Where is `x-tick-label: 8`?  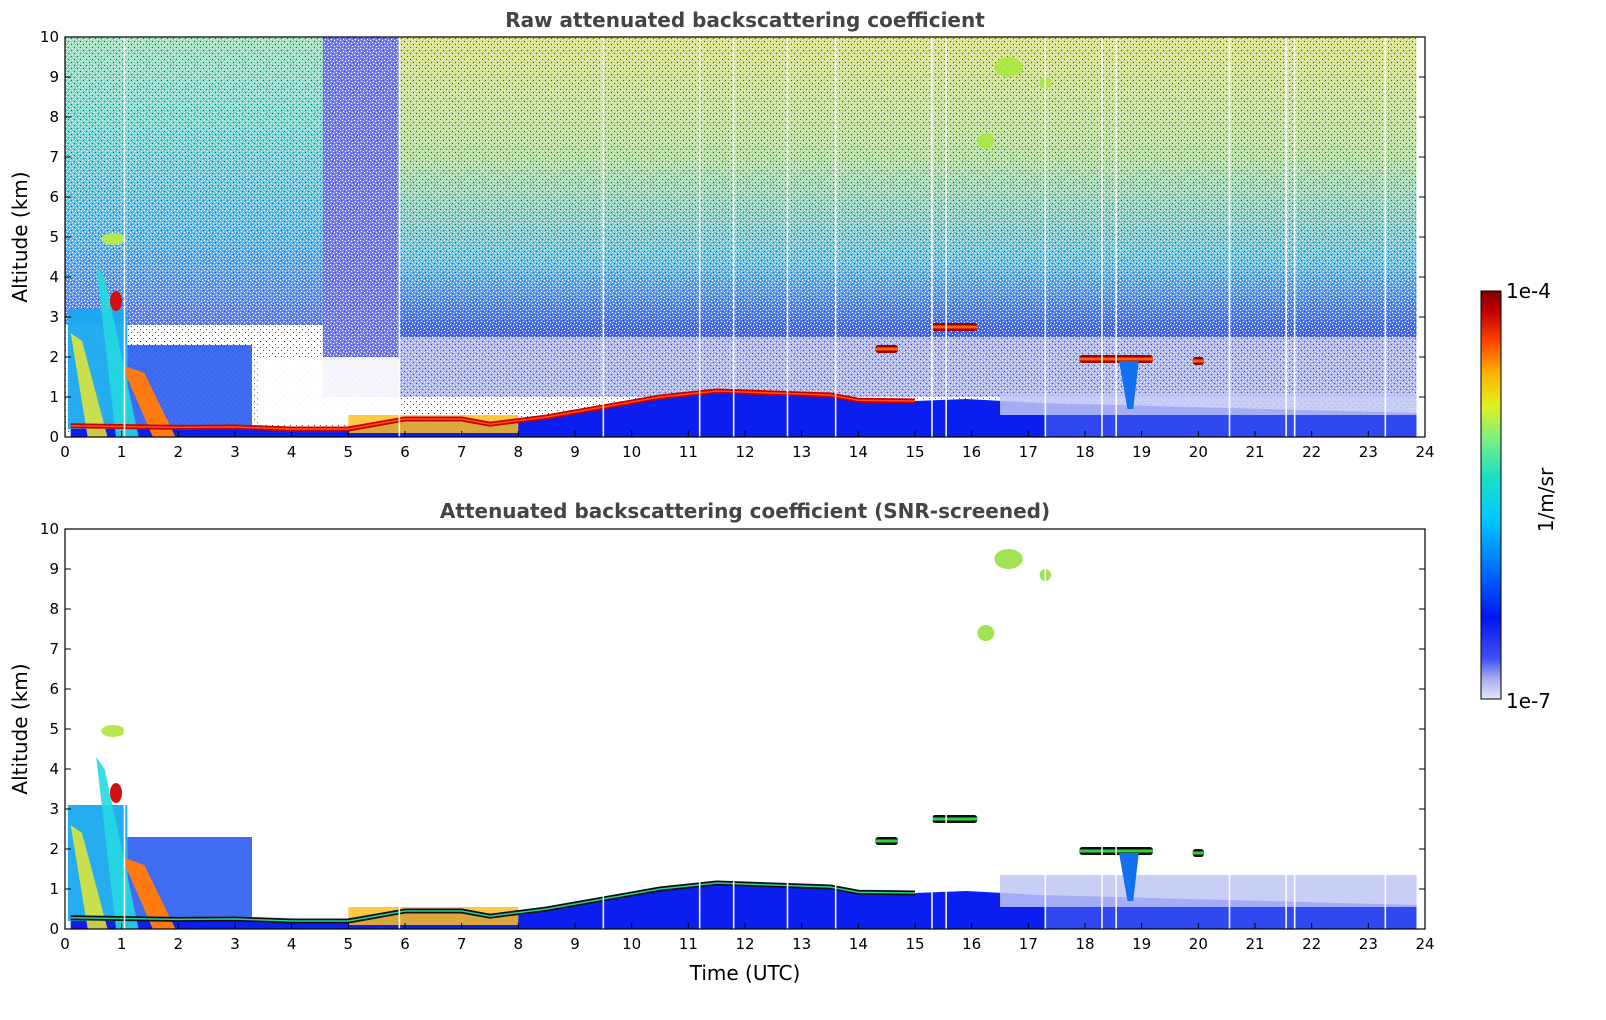 x-tick-label: 8 is located at coordinates (519, 452).